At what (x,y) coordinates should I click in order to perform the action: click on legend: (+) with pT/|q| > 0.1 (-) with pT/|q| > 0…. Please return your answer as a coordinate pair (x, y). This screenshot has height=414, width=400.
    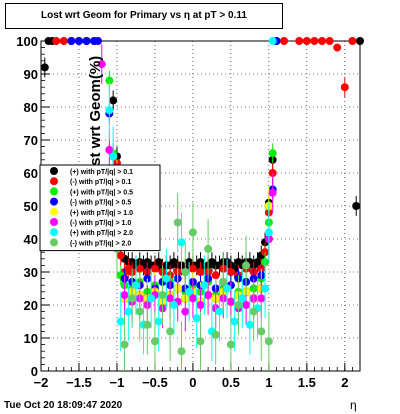
    Looking at the image, I should click on (100, 208).